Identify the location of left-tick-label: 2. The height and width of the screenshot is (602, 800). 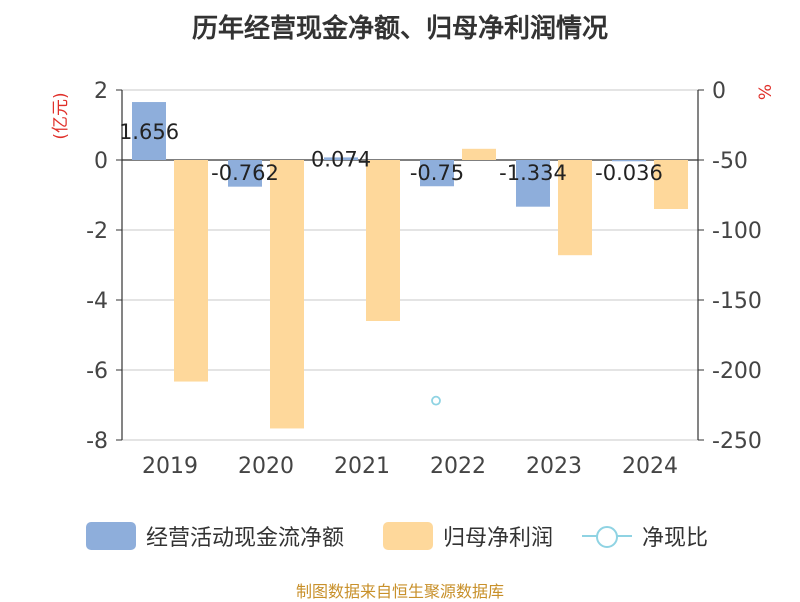
(101, 91).